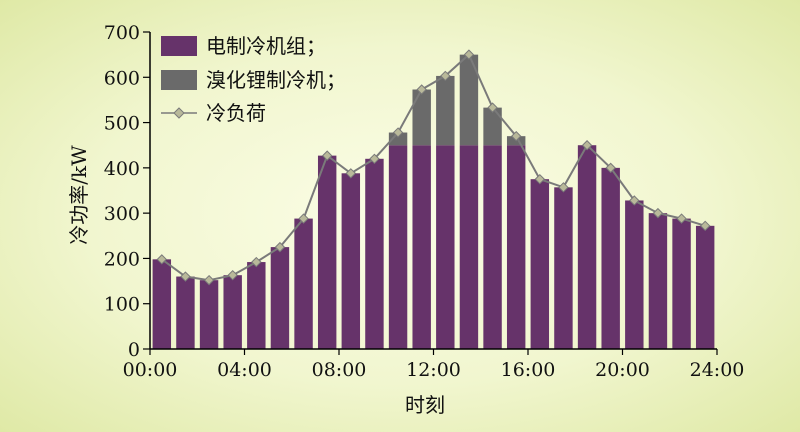 The height and width of the screenshot is (432, 800). Describe the element at coordinates (134, 350) in the screenshot. I see `y-tick-label: 0` at that location.